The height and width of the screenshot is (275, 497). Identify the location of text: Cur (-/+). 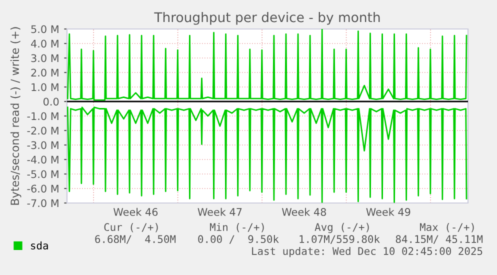
(131, 227).